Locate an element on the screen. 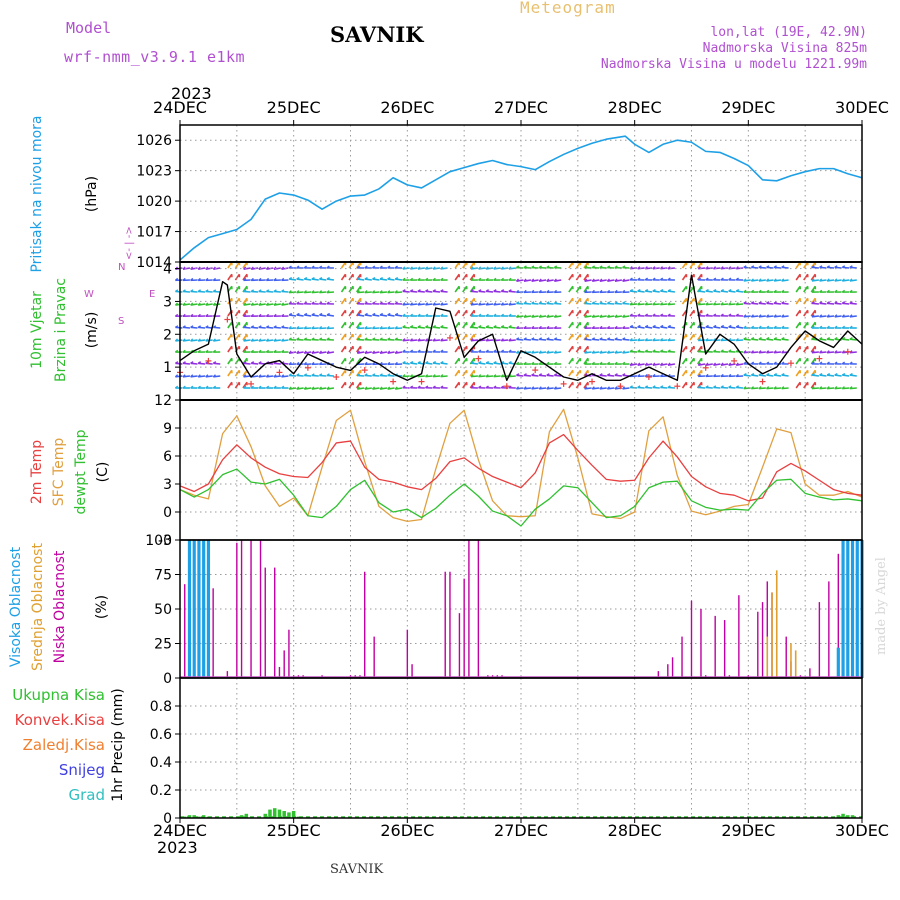  y-tick-label: 0.4 is located at coordinates (161, 763).